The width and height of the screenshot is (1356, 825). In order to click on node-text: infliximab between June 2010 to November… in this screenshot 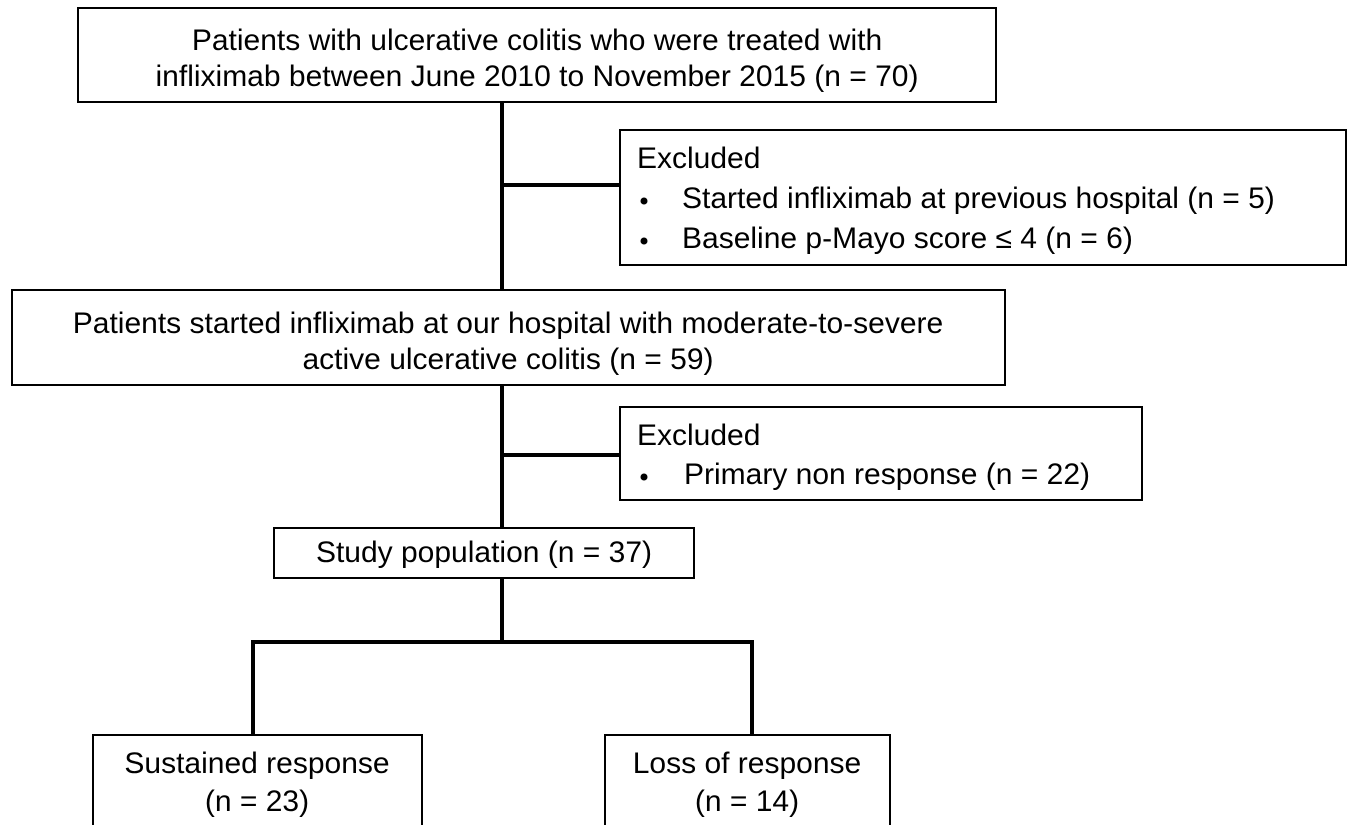, I will do `click(537, 76)`.